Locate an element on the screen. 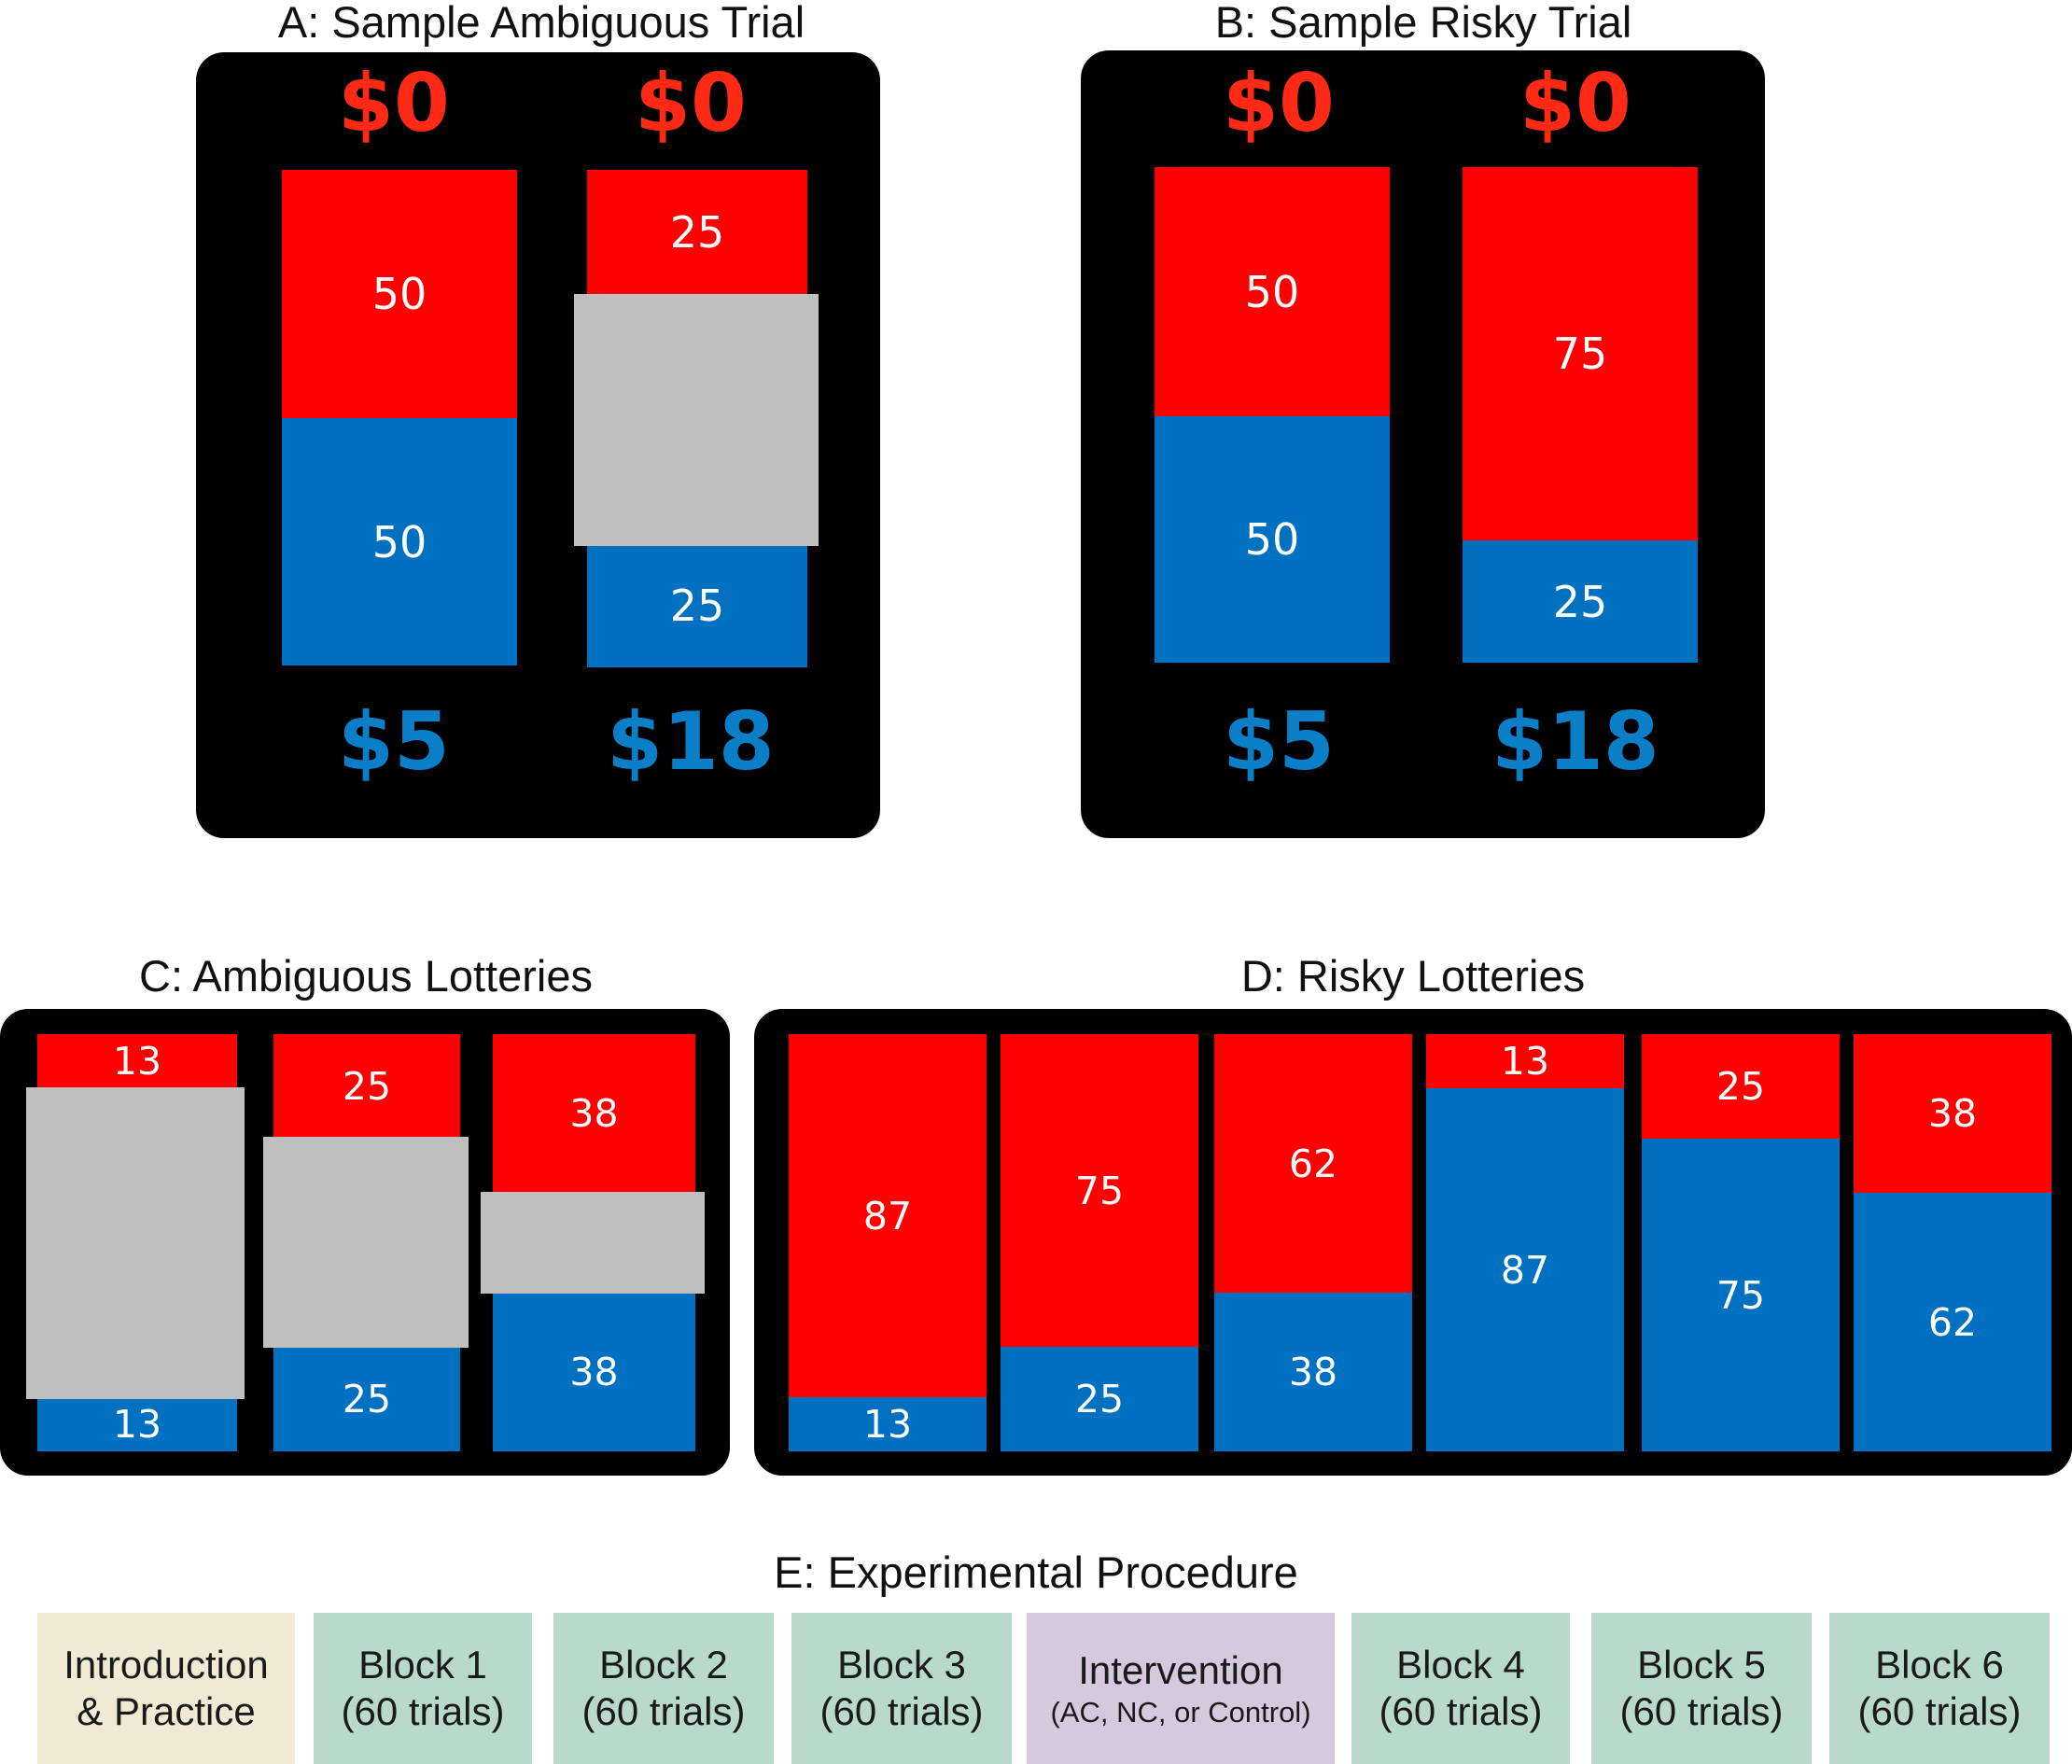  panel-d-bar-1-blue-segment: 13 is located at coordinates (888, 1424).